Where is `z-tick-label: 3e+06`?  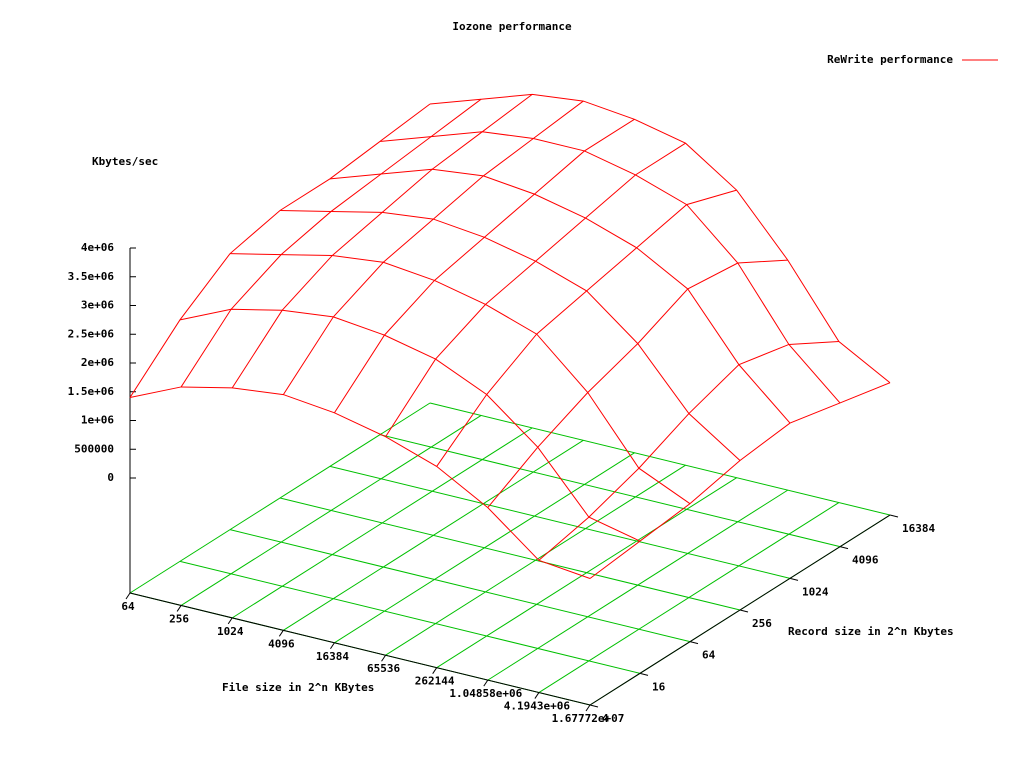
z-tick-label: 3e+06 is located at coordinates (97, 305).